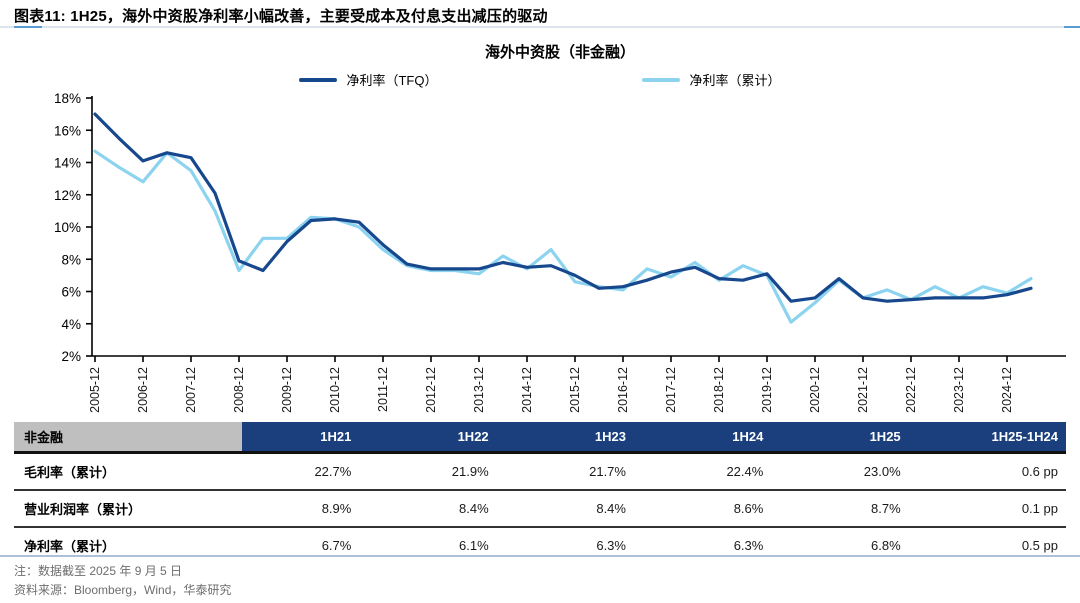 Image resolution: width=1080 pixels, height=603 pixels. I want to click on title-divider-accent-right, so click(1072, 27).